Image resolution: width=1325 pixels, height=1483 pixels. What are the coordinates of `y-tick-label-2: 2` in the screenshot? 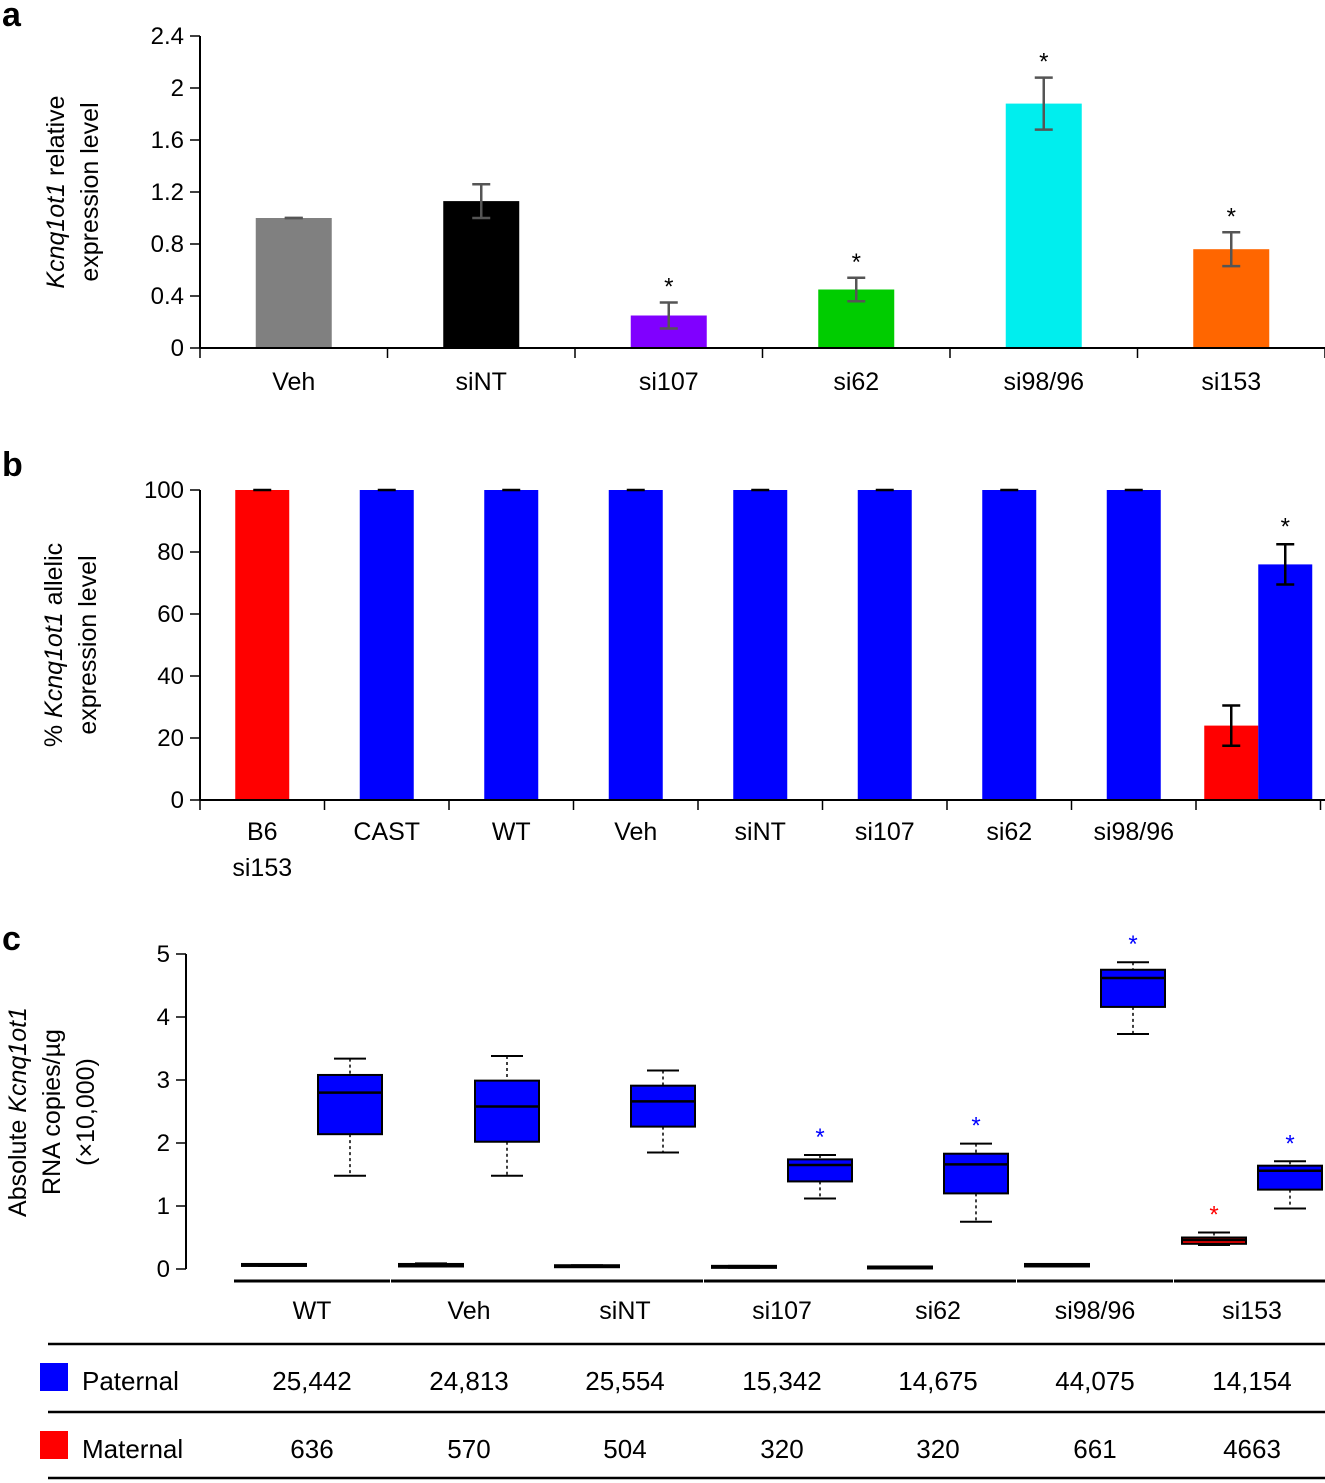 It's located at (163, 1143).